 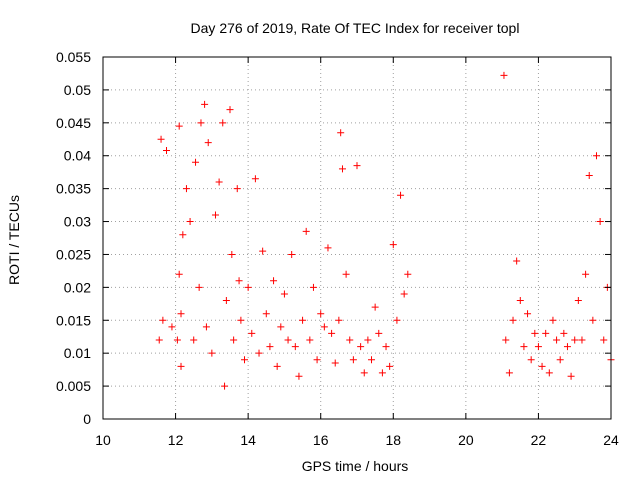 I want to click on x-tick-label: 16, so click(x=321, y=440).